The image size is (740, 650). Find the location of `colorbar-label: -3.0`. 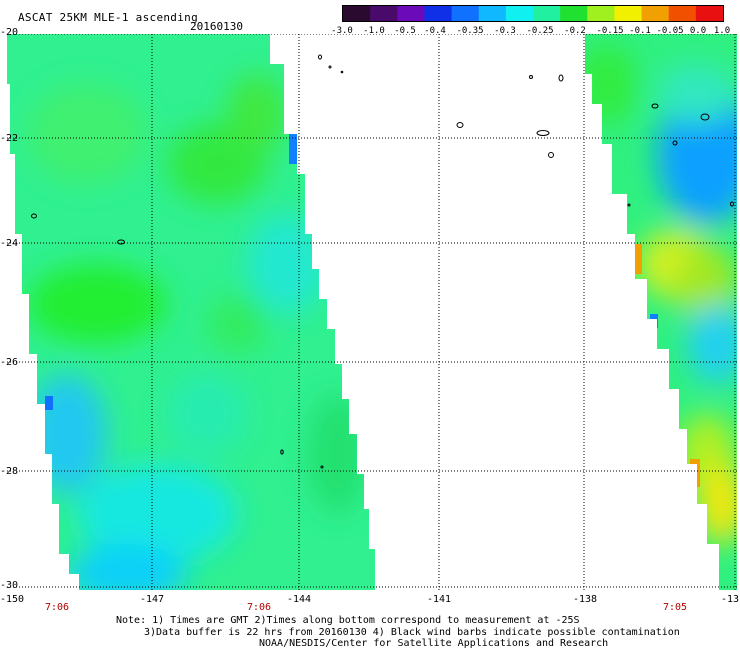

colorbar-label: -3.0 is located at coordinates (342, 31).